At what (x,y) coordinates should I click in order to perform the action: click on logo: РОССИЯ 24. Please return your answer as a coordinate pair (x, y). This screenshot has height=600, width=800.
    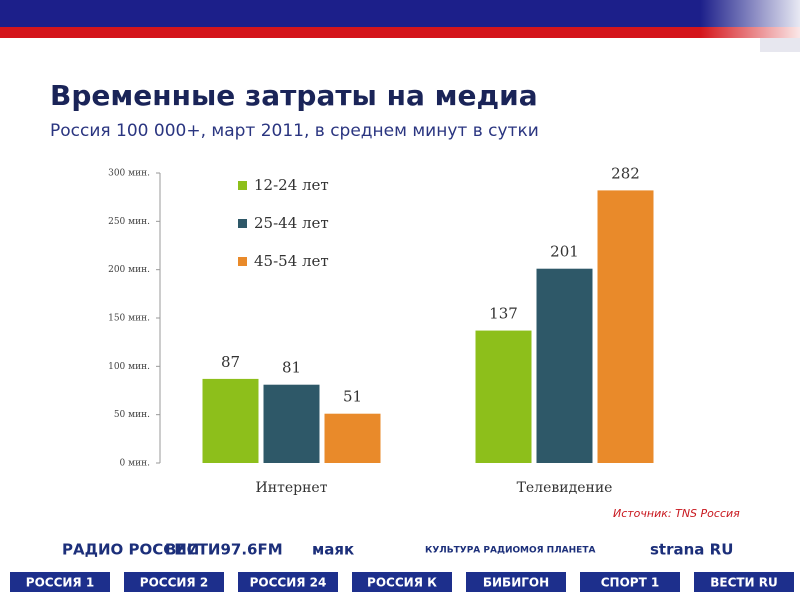
    Looking at the image, I should click on (288, 583).